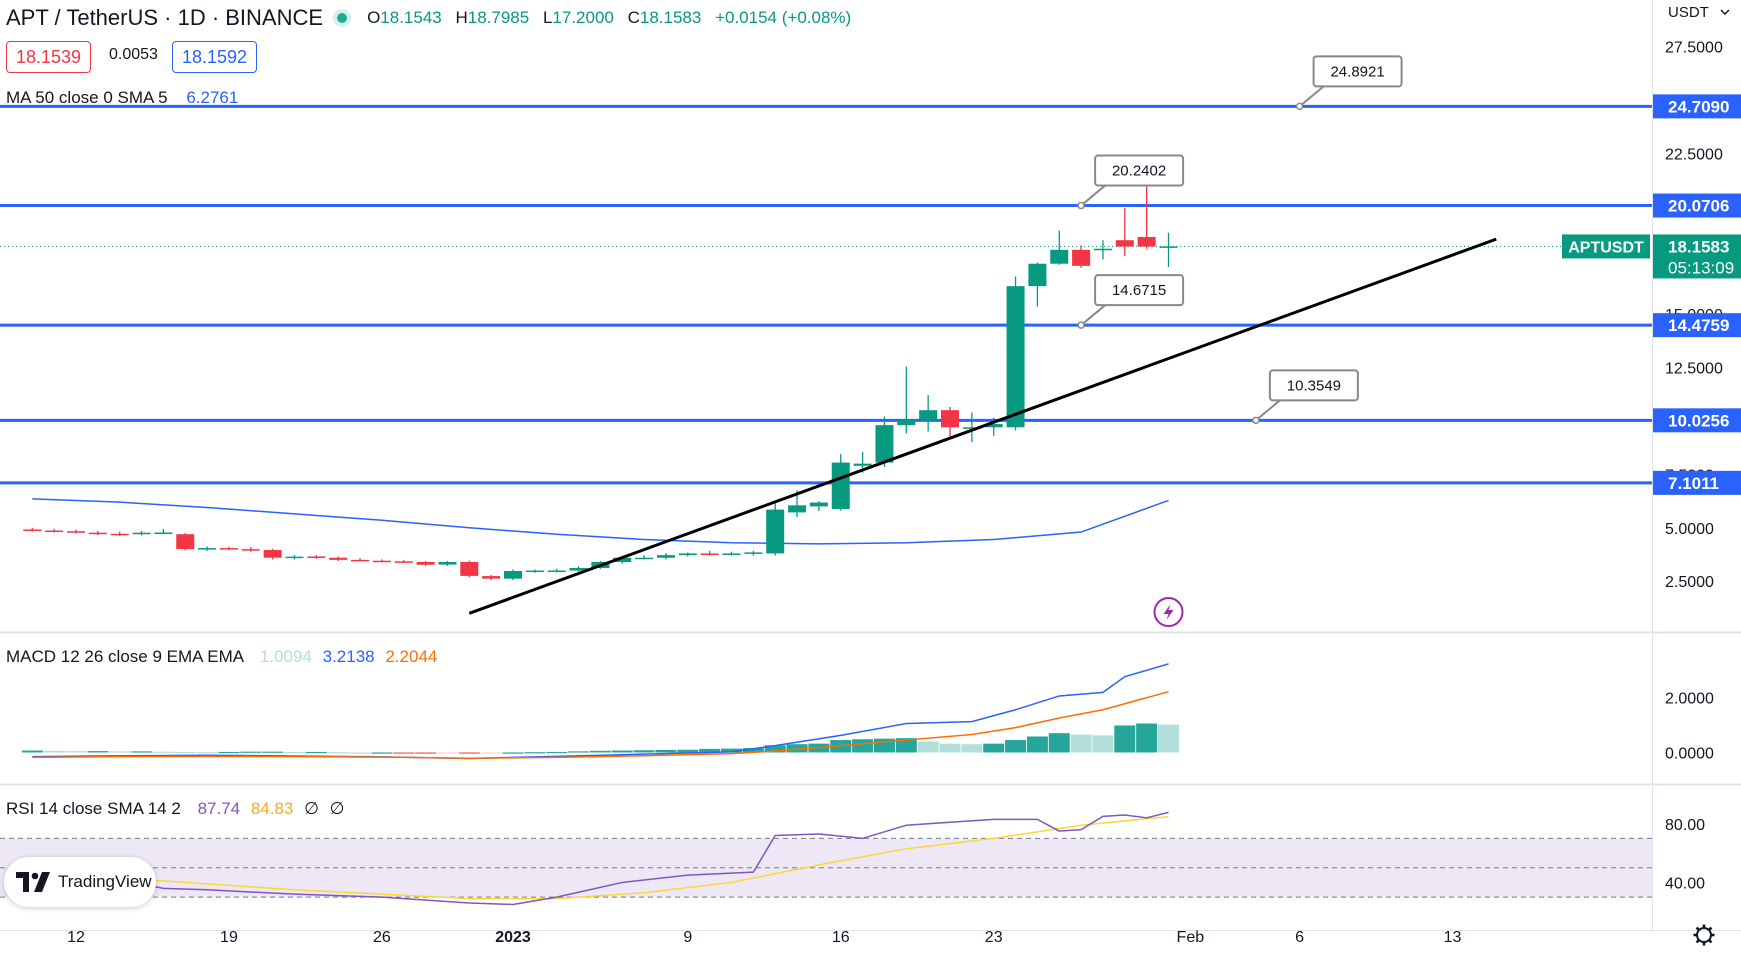 The width and height of the screenshot is (1741, 960). Describe the element at coordinates (337, 808) in the screenshot. I see `rsi-empty-value-2: ∅` at that location.